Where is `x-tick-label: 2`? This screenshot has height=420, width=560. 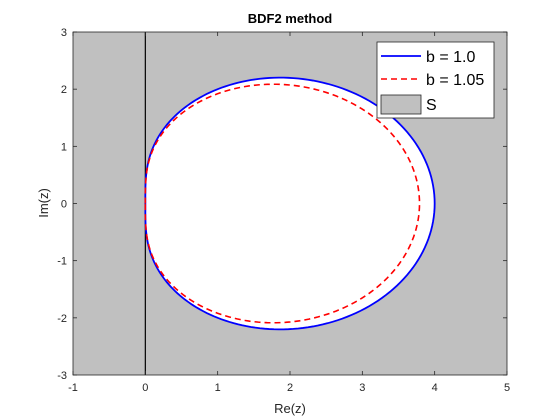
x-tick-label: 2 is located at coordinates (290, 388).